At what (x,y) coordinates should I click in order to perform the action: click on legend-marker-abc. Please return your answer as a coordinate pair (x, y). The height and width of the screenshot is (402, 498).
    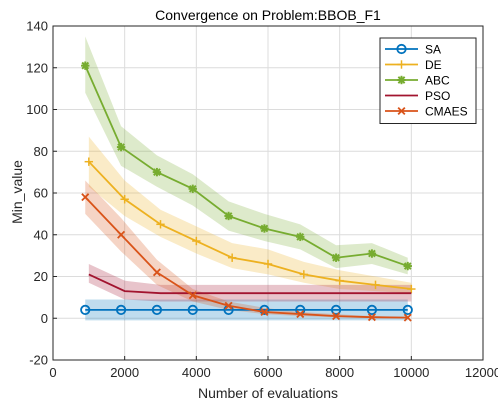
    Looking at the image, I should click on (401, 80).